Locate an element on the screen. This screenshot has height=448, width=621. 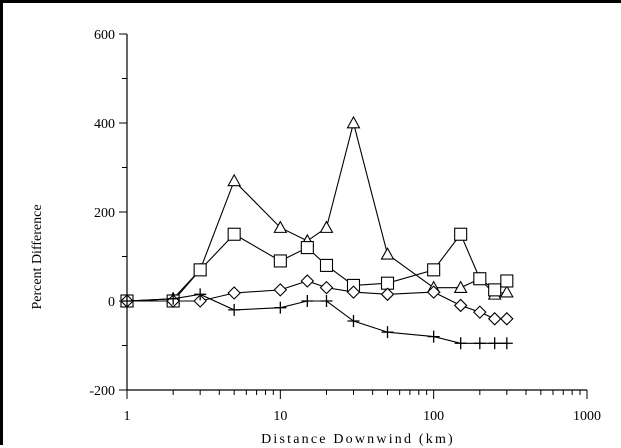
x-tick-label: 1000 is located at coordinates (587, 416).